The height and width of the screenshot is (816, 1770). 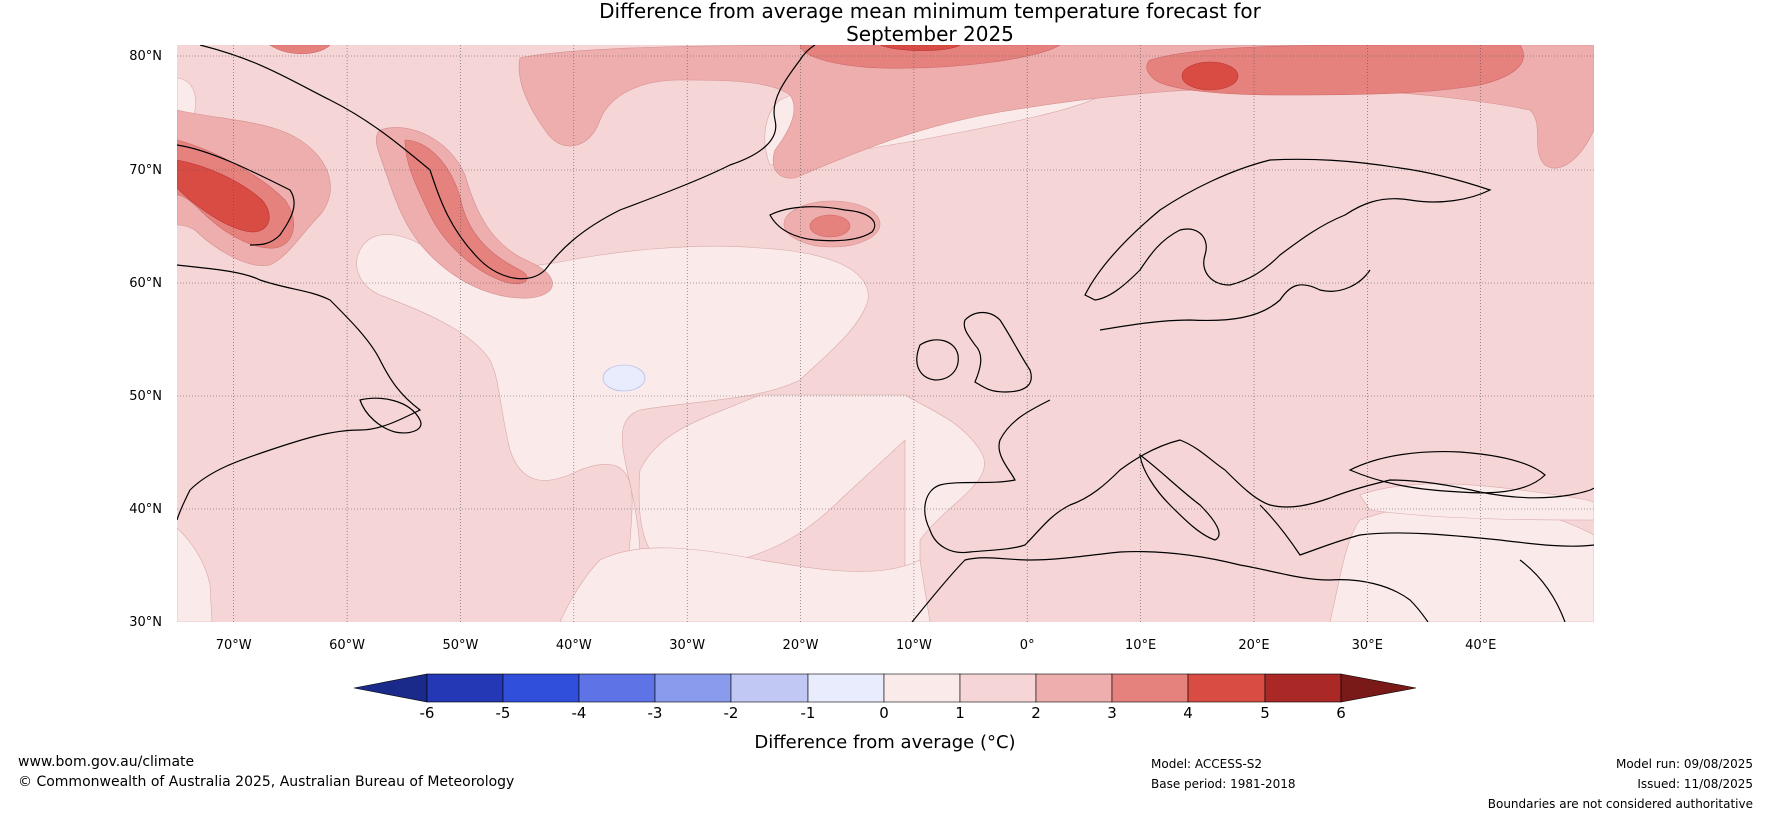 I want to click on coastline-labrador, so click(x=299, y=392).